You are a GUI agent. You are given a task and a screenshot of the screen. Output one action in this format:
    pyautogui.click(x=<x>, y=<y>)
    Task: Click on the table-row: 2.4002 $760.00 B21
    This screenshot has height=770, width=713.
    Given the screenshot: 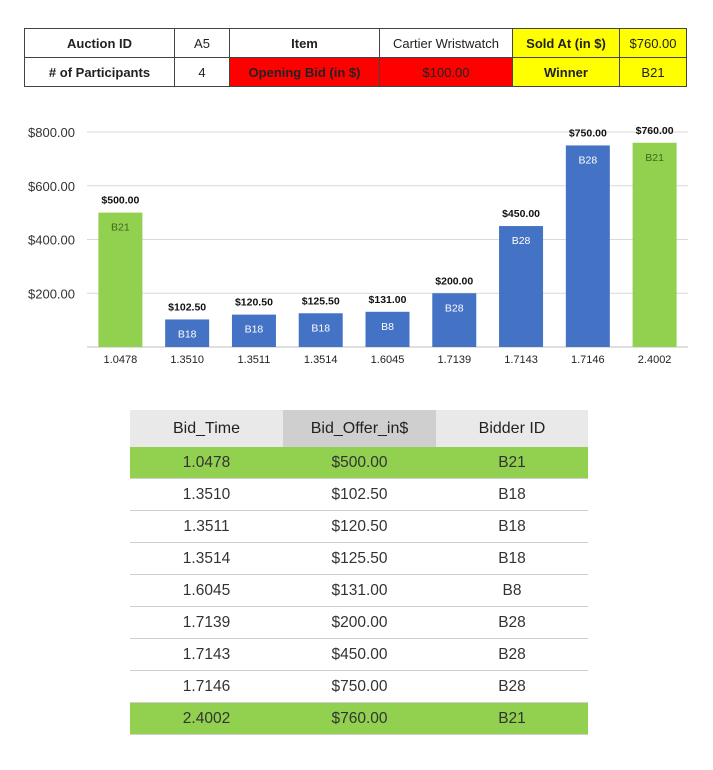 What is the action you would take?
    pyautogui.click(x=359, y=718)
    